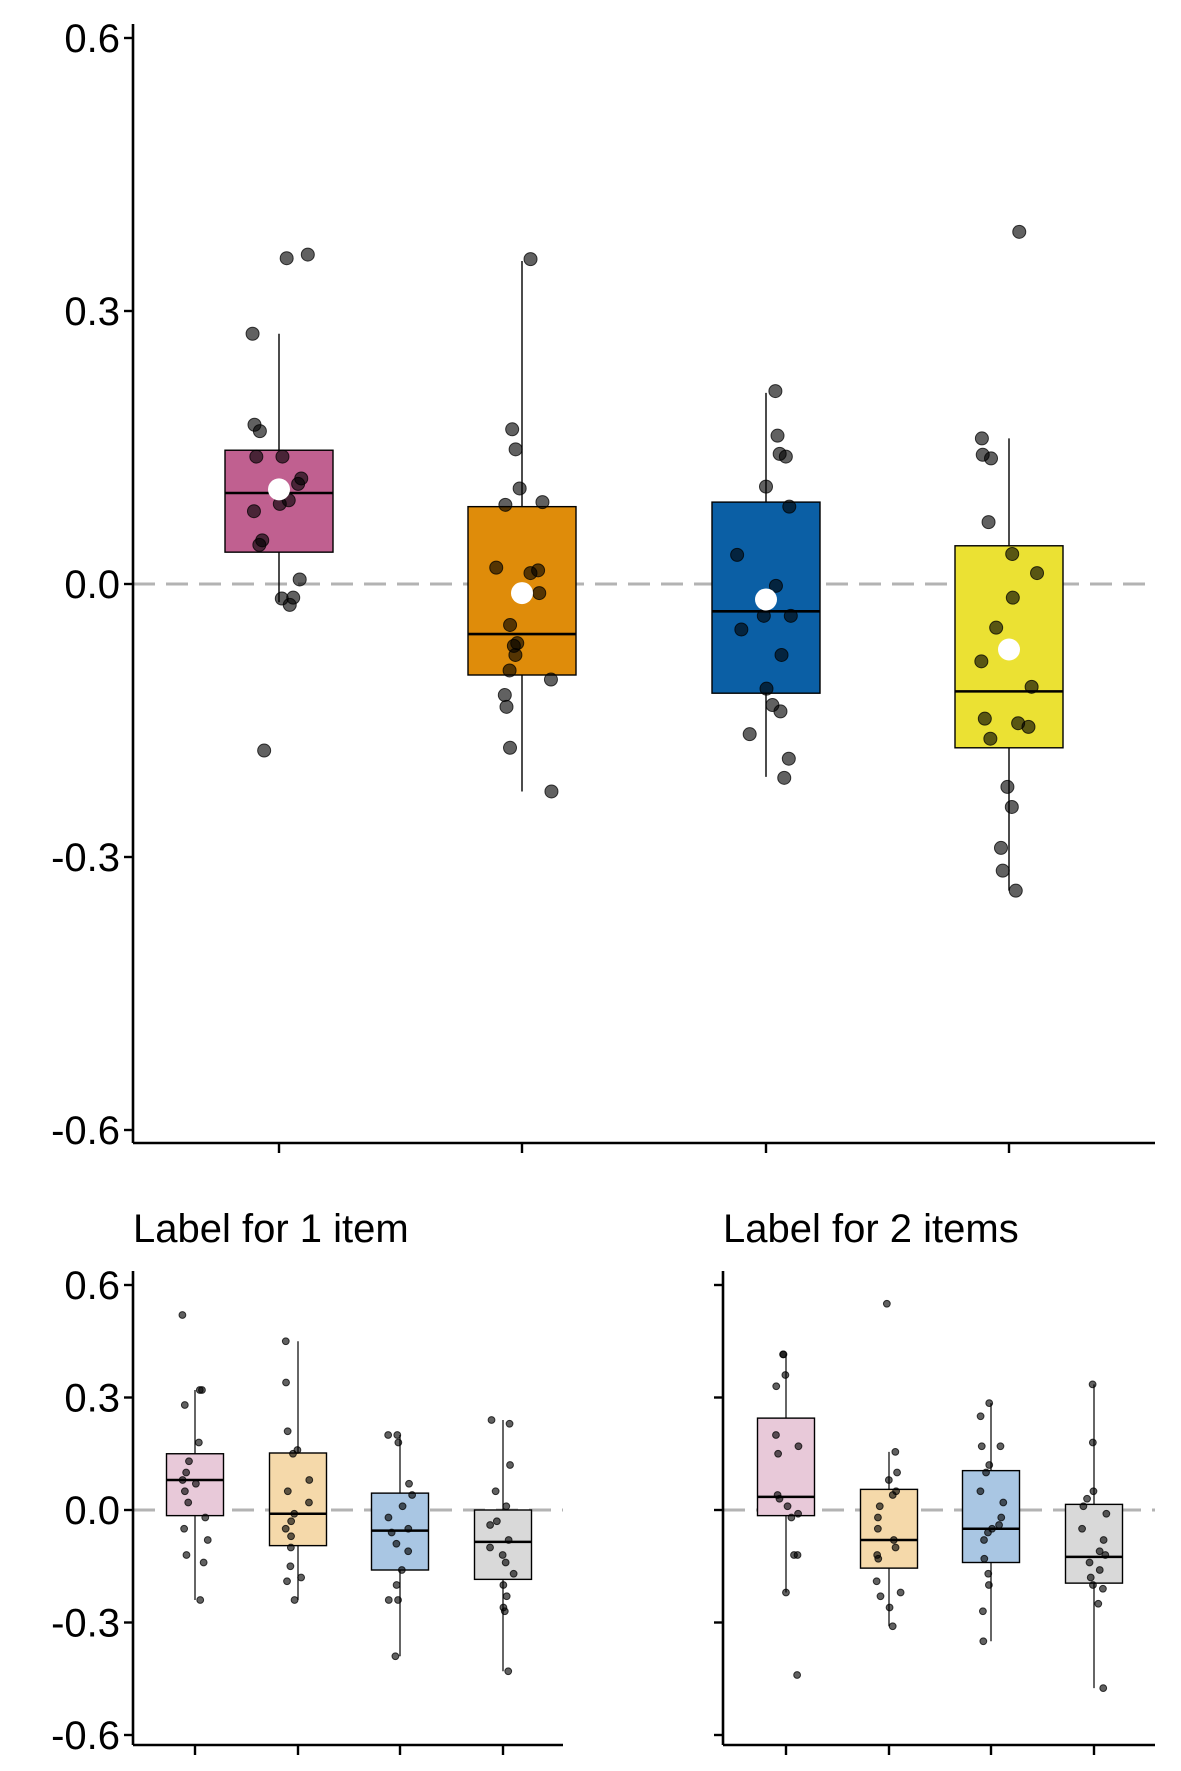 The width and height of the screenshot is (1181, 1771). What do you see at coordinates (85, 1736) in the screenshot?
I see `y-tick-label: -0.6` at bounding box center [85, 1736].